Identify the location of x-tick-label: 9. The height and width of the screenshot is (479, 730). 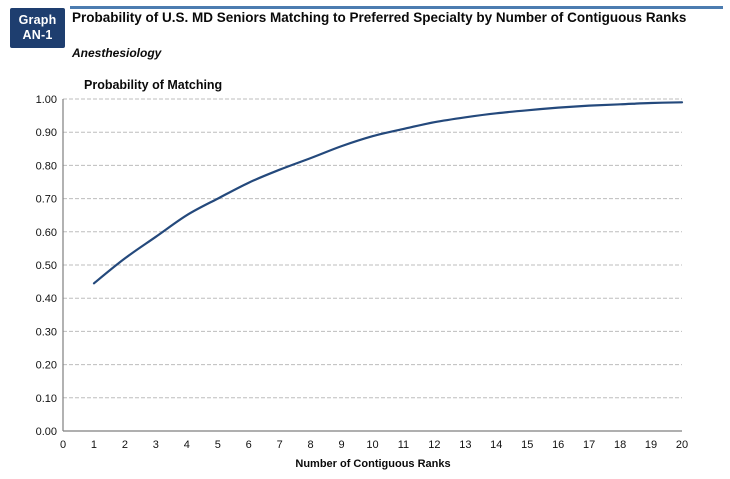
(341, 445).